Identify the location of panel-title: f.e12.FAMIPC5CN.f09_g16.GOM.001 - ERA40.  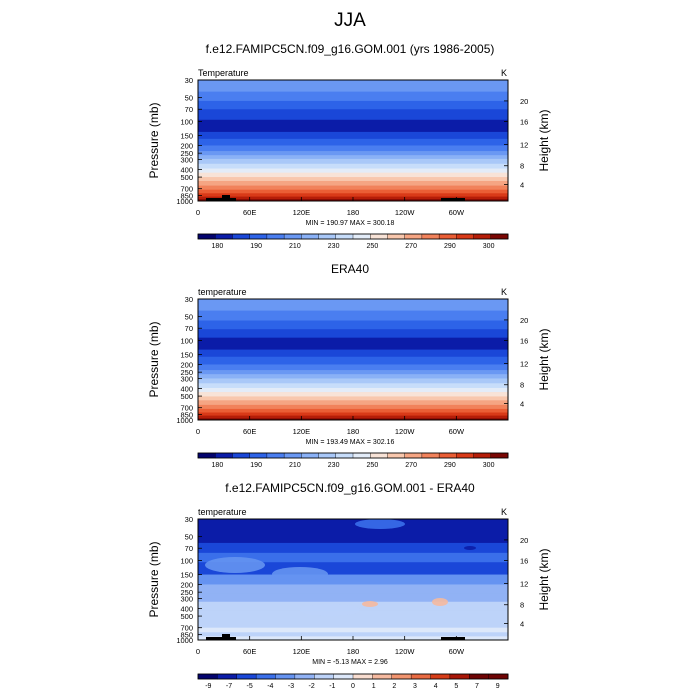
(350, 488).